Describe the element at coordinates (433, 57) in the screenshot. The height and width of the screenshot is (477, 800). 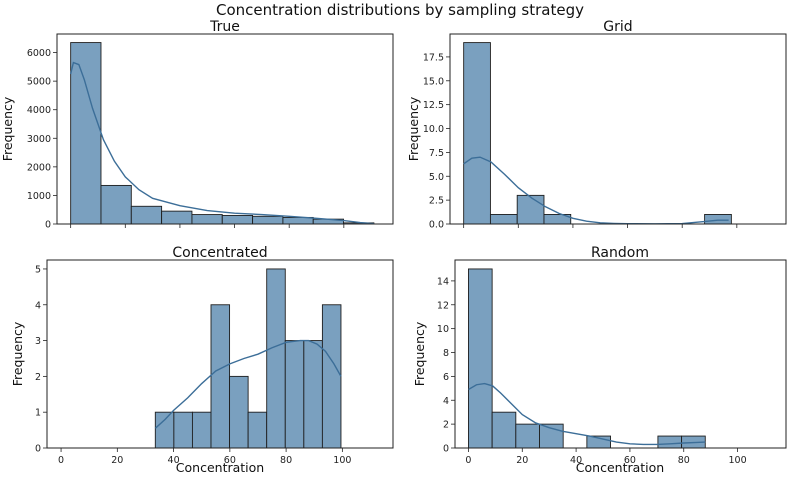
I see `y-tick-label: 17.5` at that location.